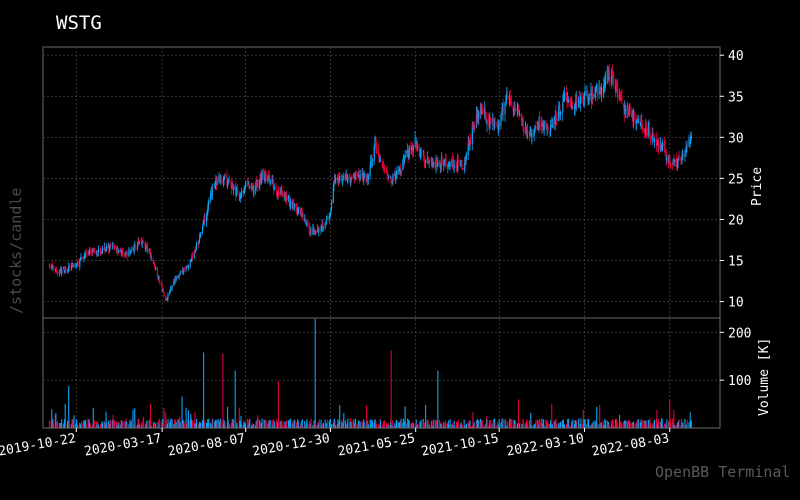  Describe the element at coordinates (207, 445) in the screenshot. I see `date-tick-label: 2020-08-07` at that location.